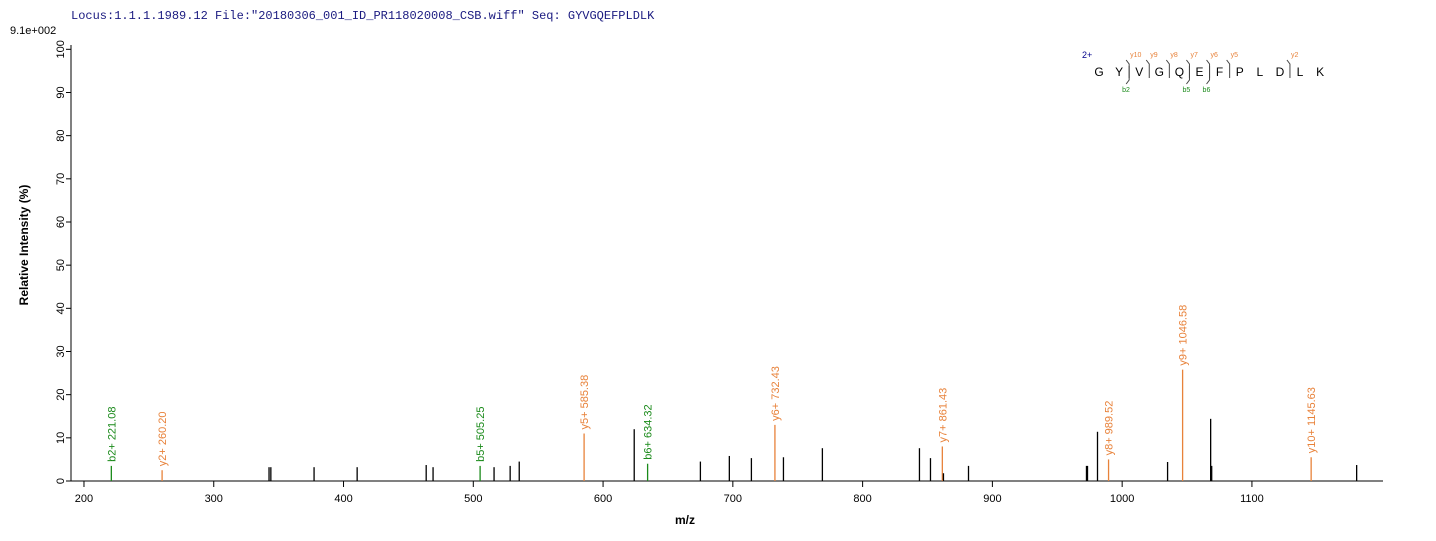 The width and height of the screenshot is (1436, 541). What do you see at coordinates (1154, 55) in the screenshot?
I see `y-ion-label: y9` at bounding box center [1154, 55].